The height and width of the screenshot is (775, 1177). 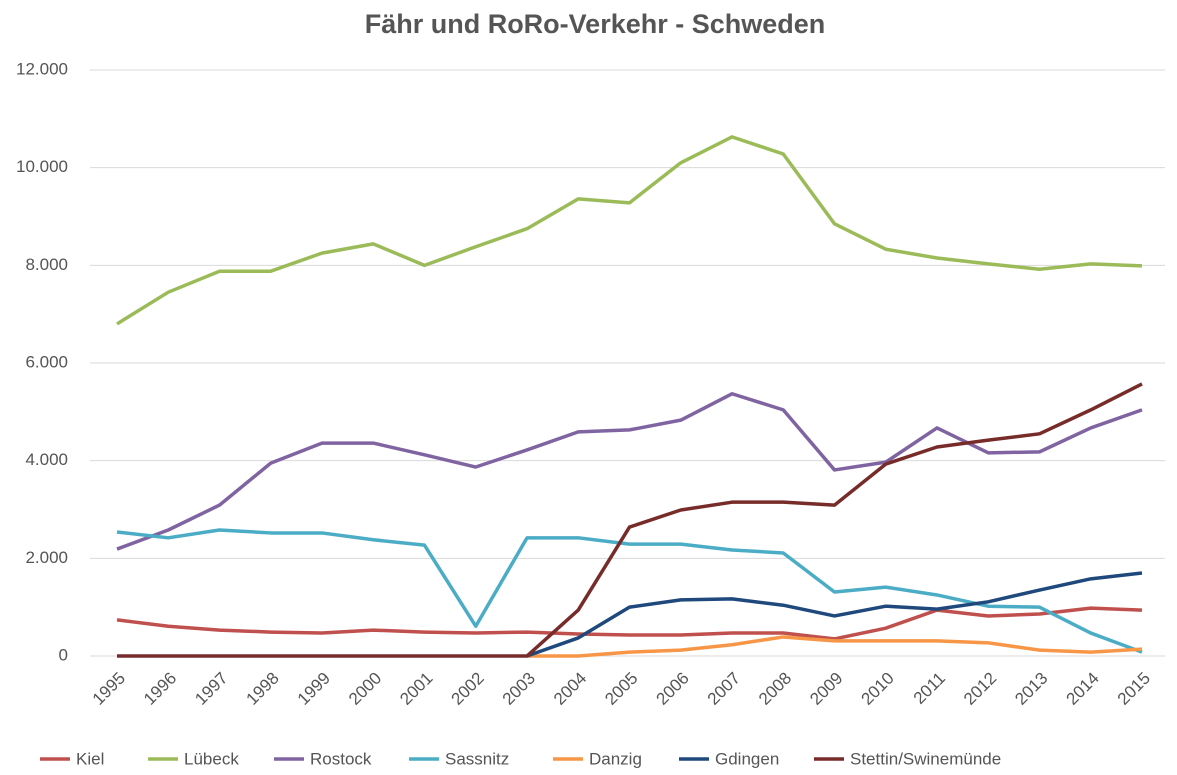 I want to click on x-tick-label: 1999, so click(x=314, y=689).